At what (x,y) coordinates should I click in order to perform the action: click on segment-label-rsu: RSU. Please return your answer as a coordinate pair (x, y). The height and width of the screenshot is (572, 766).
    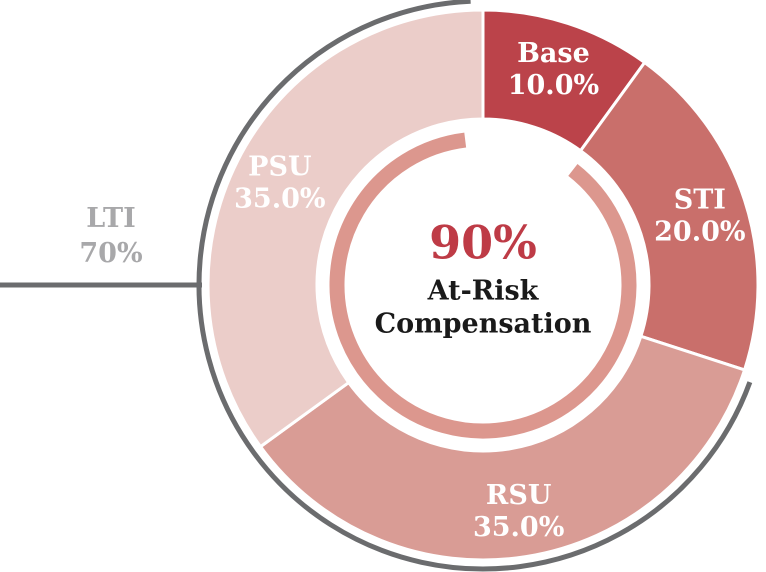
    Looking at the image, I should click on (518, 495).